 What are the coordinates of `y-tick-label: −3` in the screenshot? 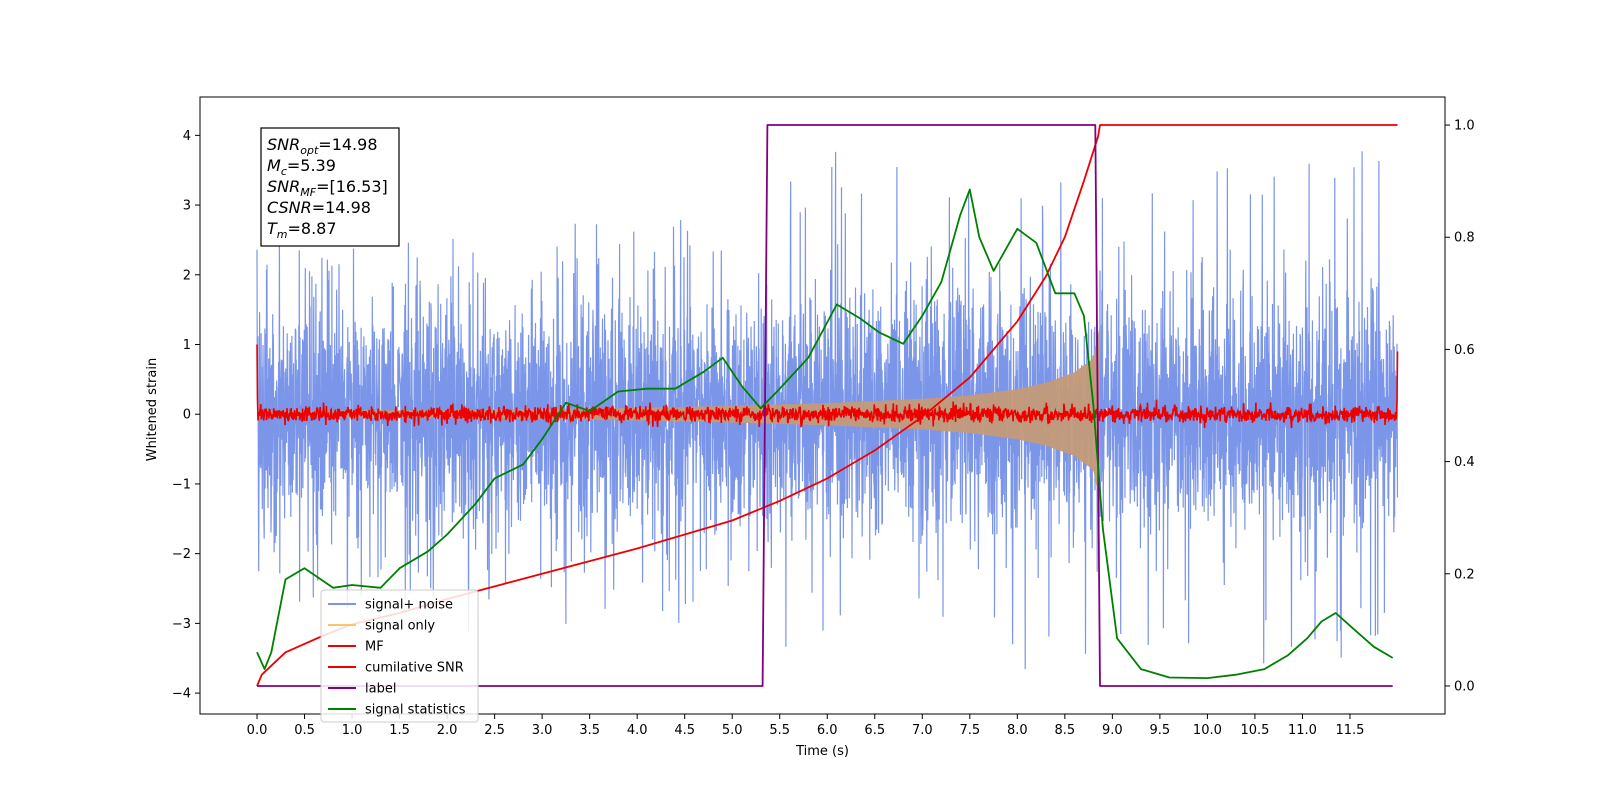 It's located at (181, 624).